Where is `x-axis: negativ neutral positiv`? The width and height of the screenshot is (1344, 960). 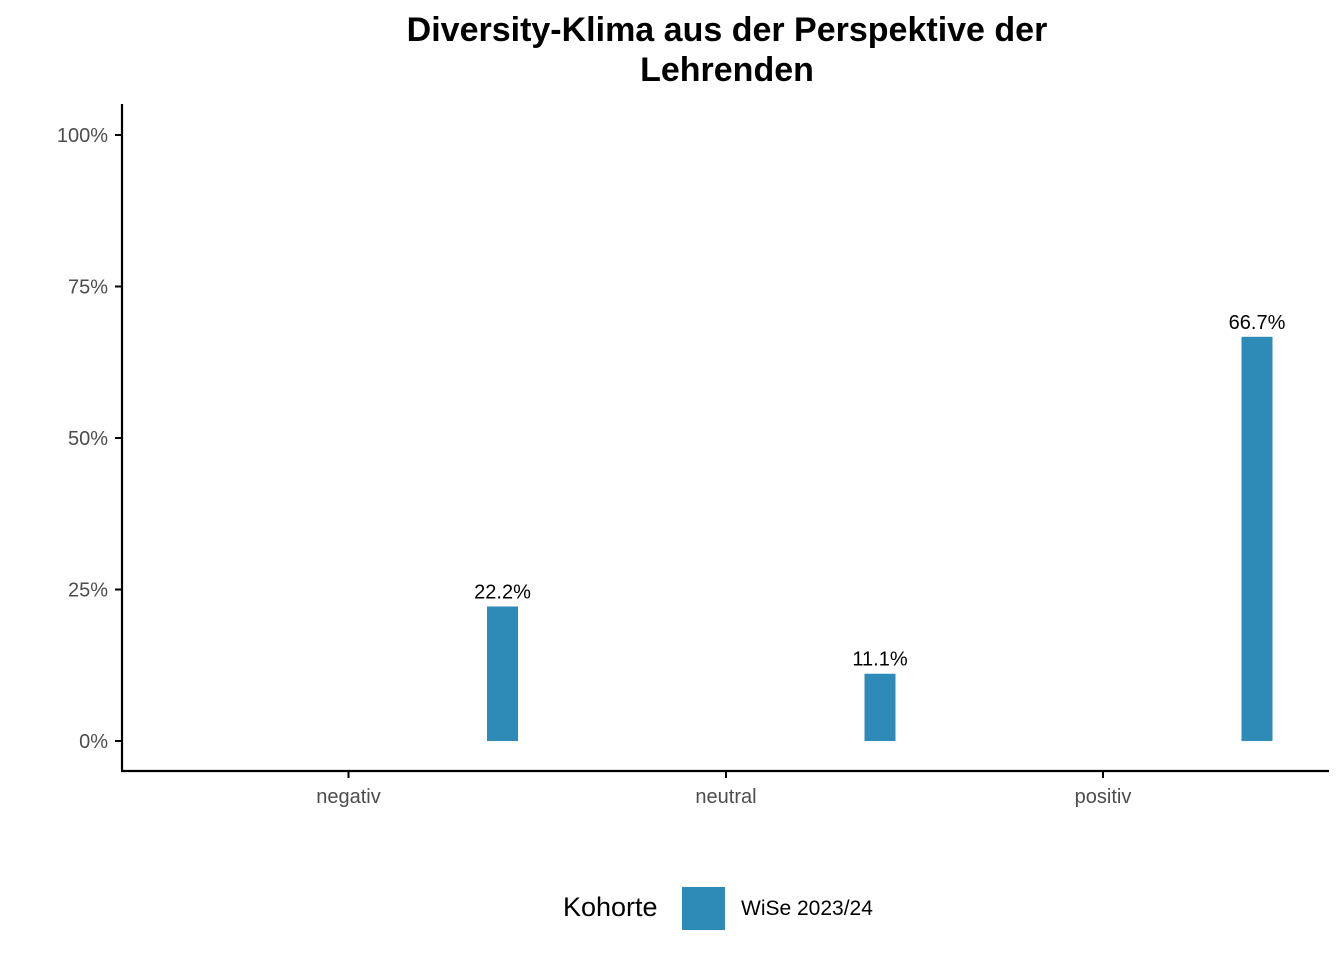 x-axis: negativ neutral positiv is located at coordinates (723, 789).